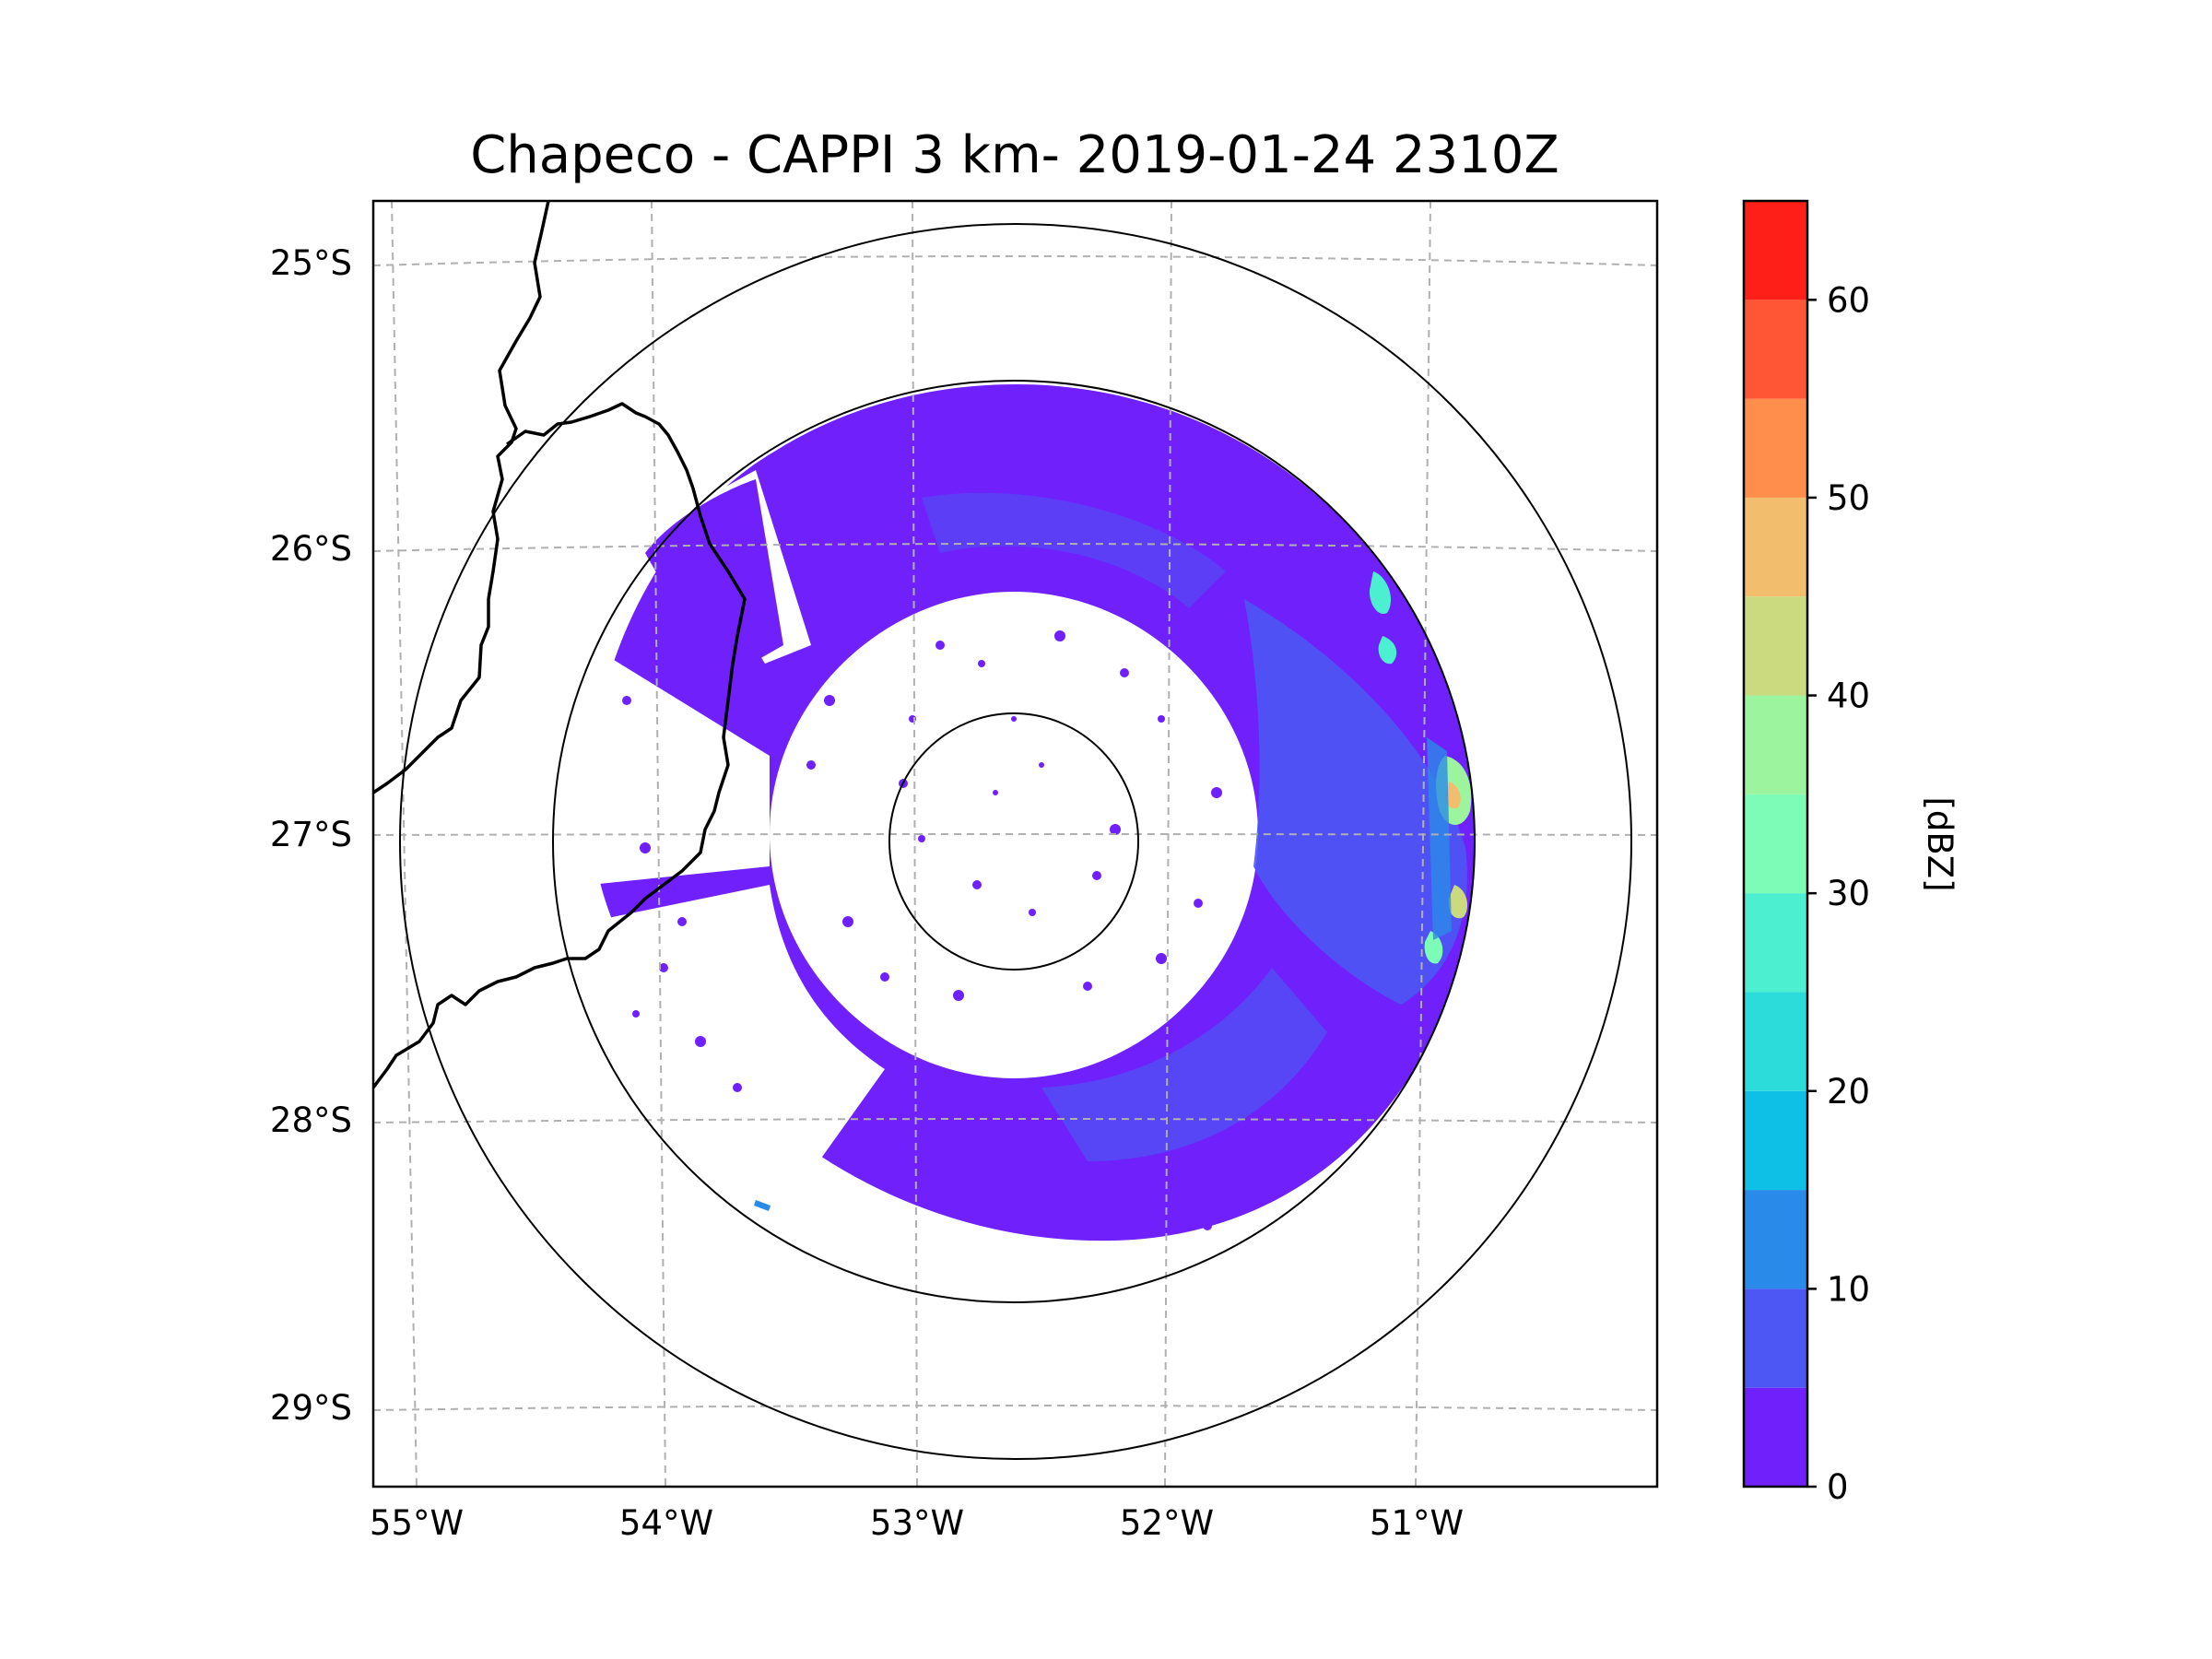 The width and height of the screenshot is (2212, 1659). I want to click on colorbar-tick-label: 10, so click(1848, 1289).